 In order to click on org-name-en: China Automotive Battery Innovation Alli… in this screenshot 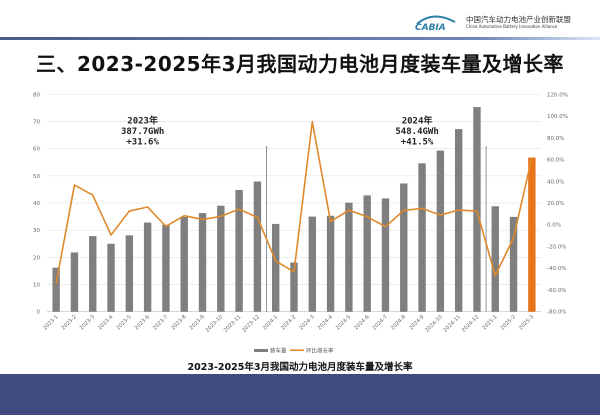, I will do `click(512, 26)`.